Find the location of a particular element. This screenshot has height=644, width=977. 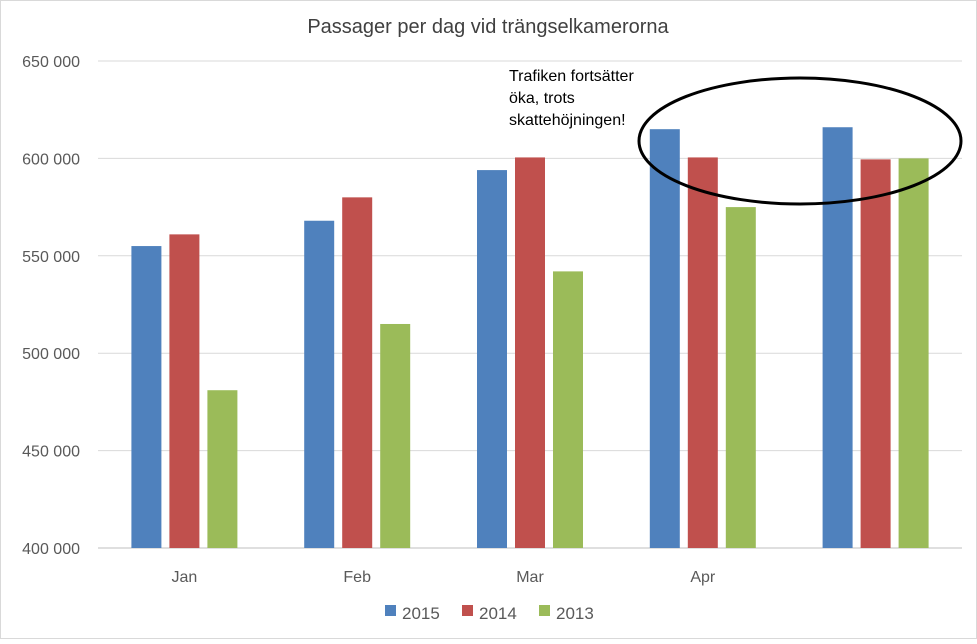

bar-2015-Apr is located at coordinates (664, 338).